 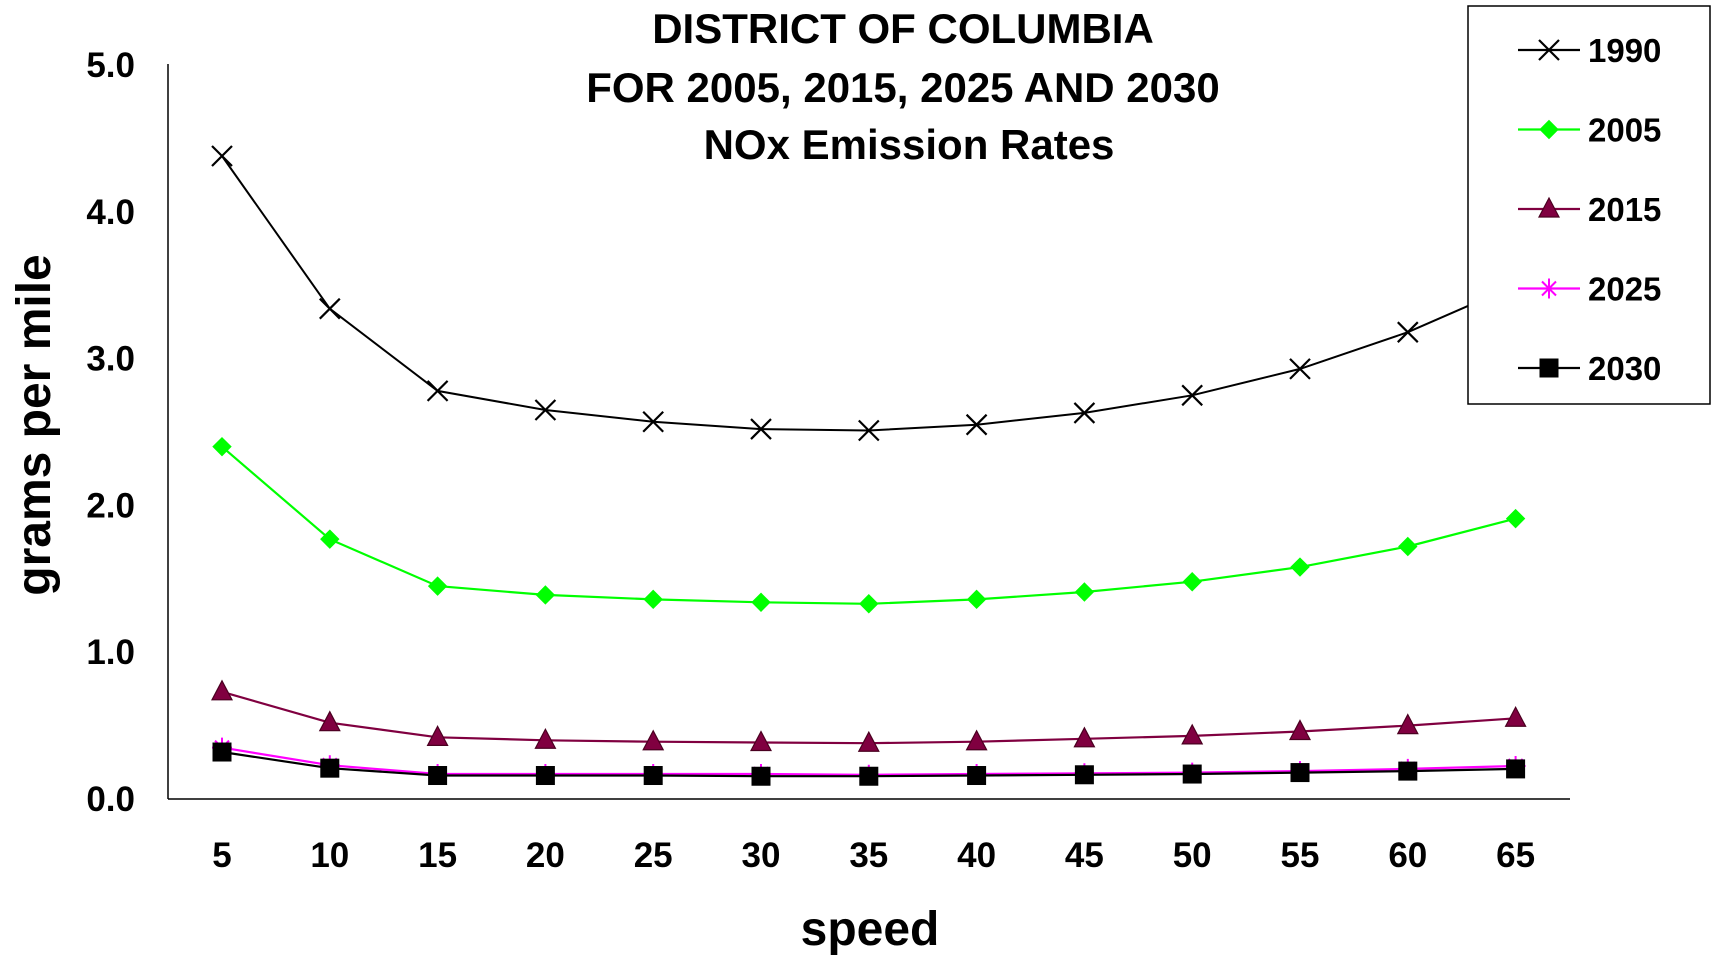 I want to click on legend-item-2030: 2030, so click(x=1589, y=368).